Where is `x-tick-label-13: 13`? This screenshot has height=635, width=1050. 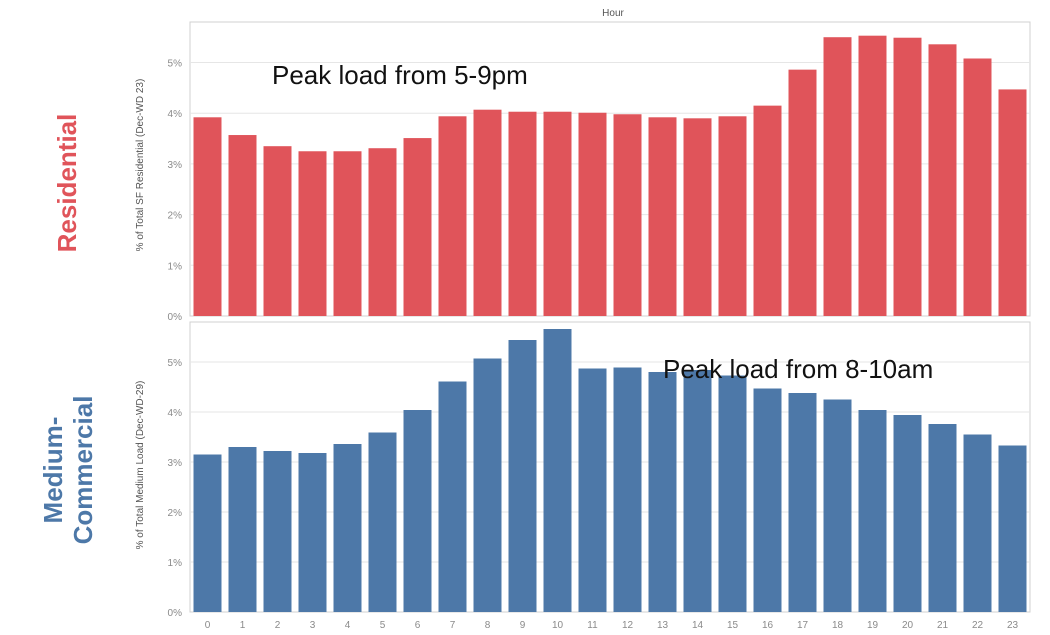 x-tick-label-13: 13 is located at coordinates (663, 625).